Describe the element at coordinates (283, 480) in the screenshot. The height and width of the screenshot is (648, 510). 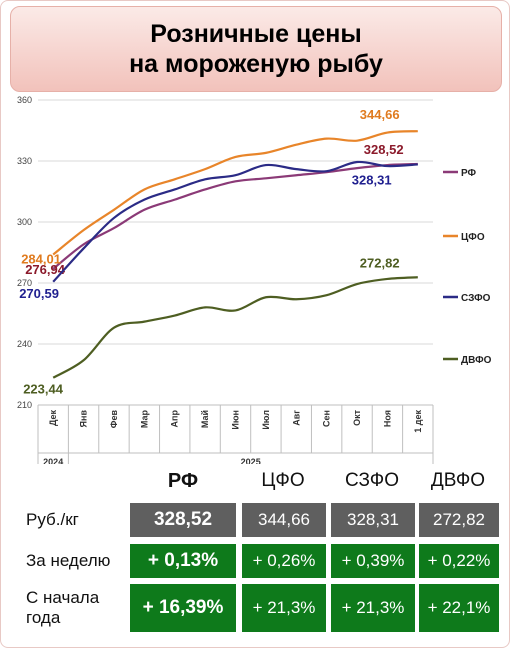
I see `table-header-cfo: ЦФО` at that location.